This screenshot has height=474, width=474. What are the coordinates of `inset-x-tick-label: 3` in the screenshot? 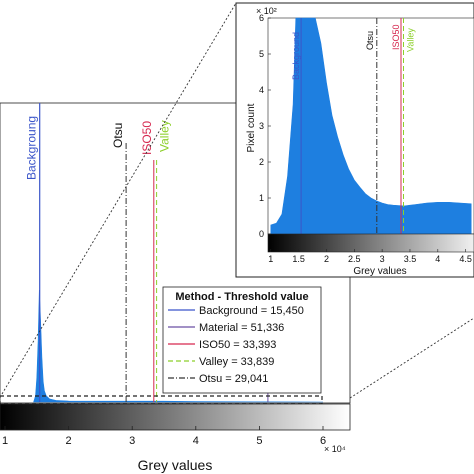 It's located at (382, 259).